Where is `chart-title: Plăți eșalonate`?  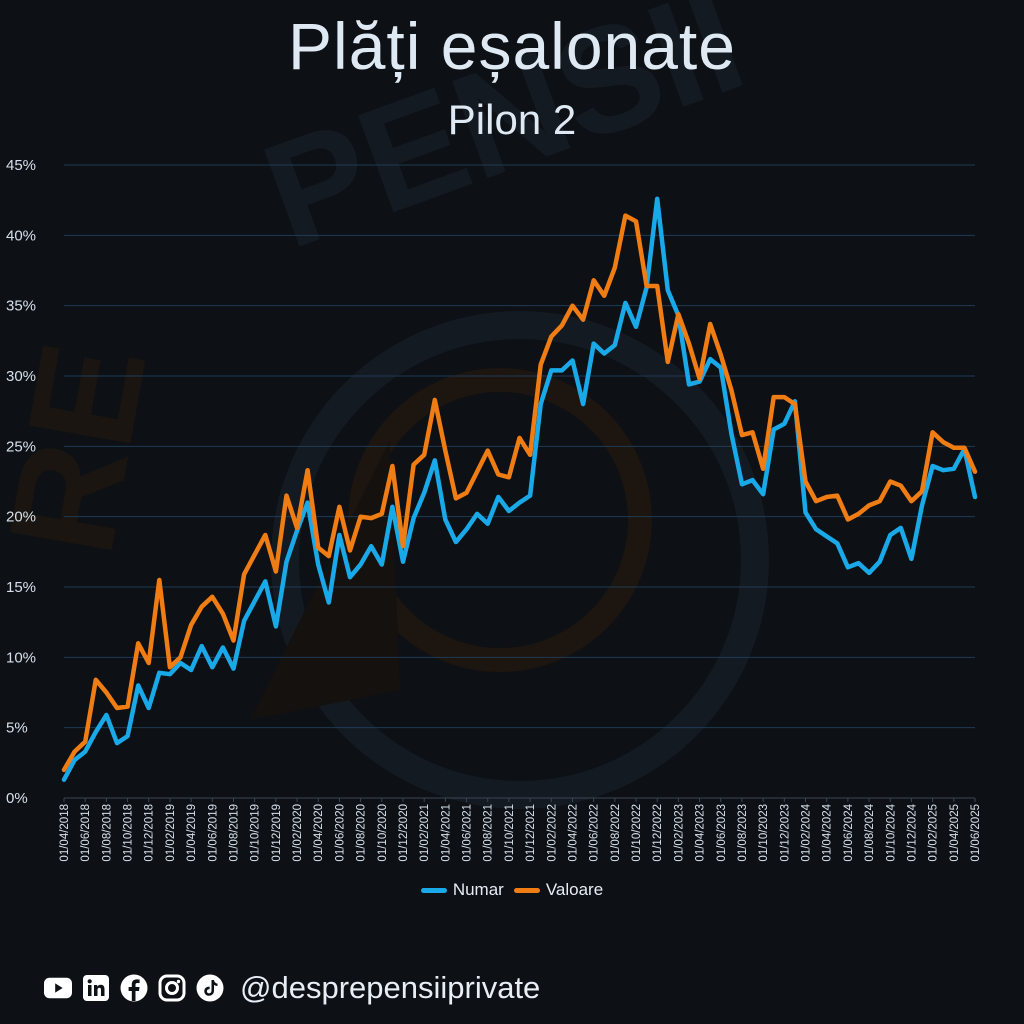 chart-title: Plăți eșalonate is located at coordinates (512, 46).